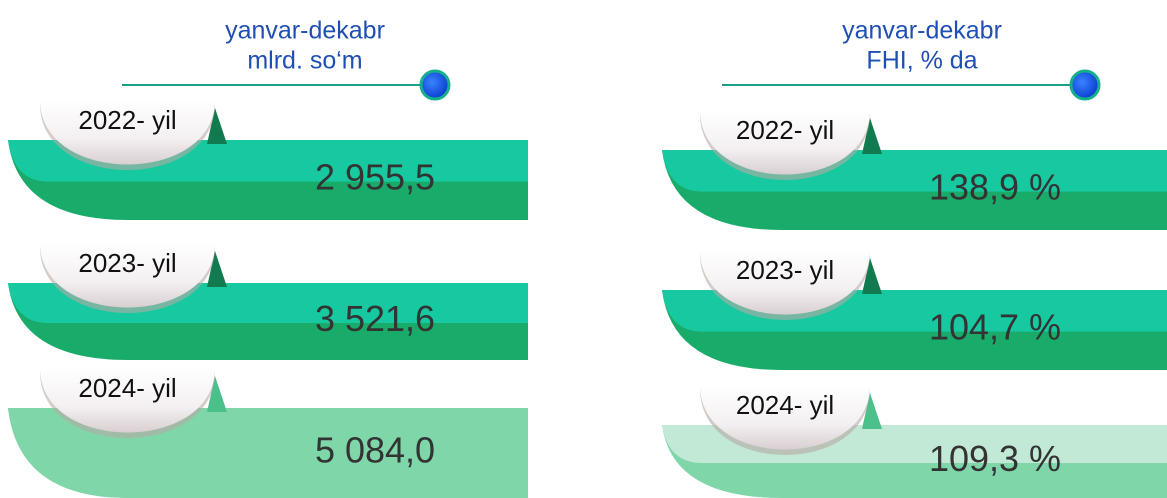  What do you see at coordinates (375, 318) in the screenshot?
I see `row-value: 3 521,6` at bounding box center [375, 318].